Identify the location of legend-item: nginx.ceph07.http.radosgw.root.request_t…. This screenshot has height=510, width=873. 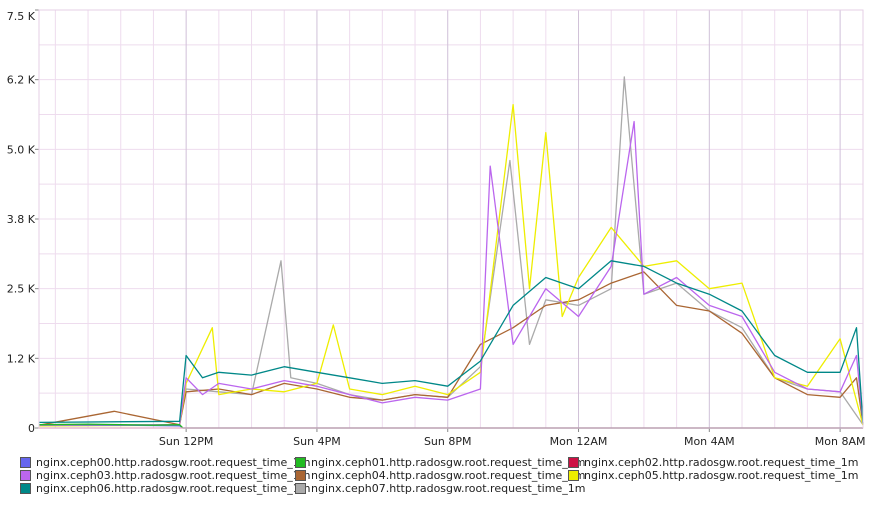
(440, 488).